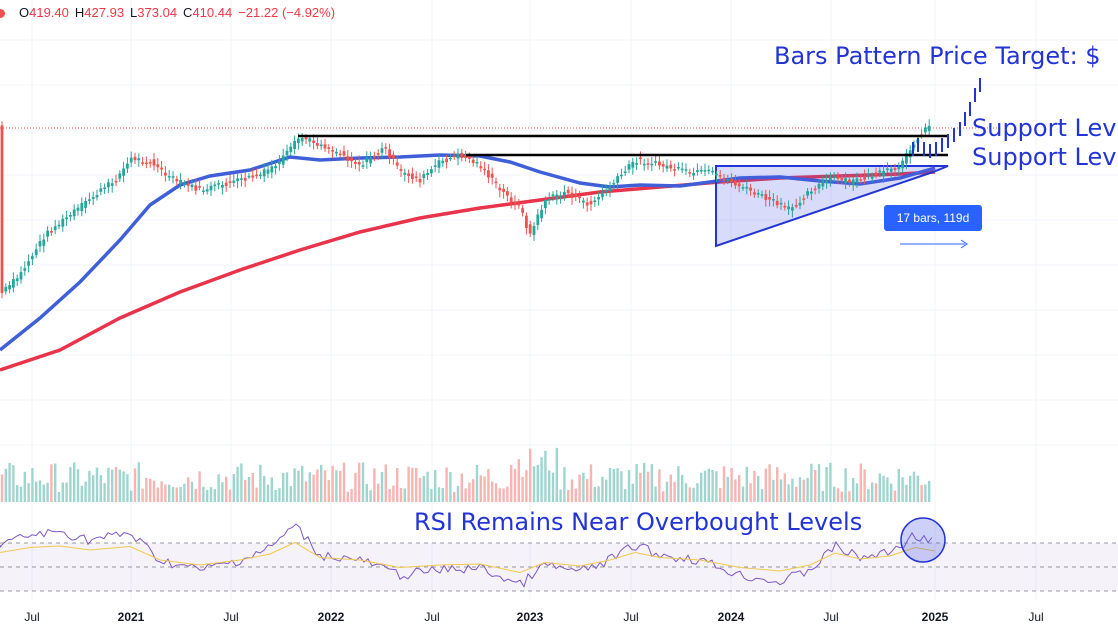 Image resolution: width=1118 pixels, height=628 pixels. I want to click on high-value: 427.93, so click(104, 12).